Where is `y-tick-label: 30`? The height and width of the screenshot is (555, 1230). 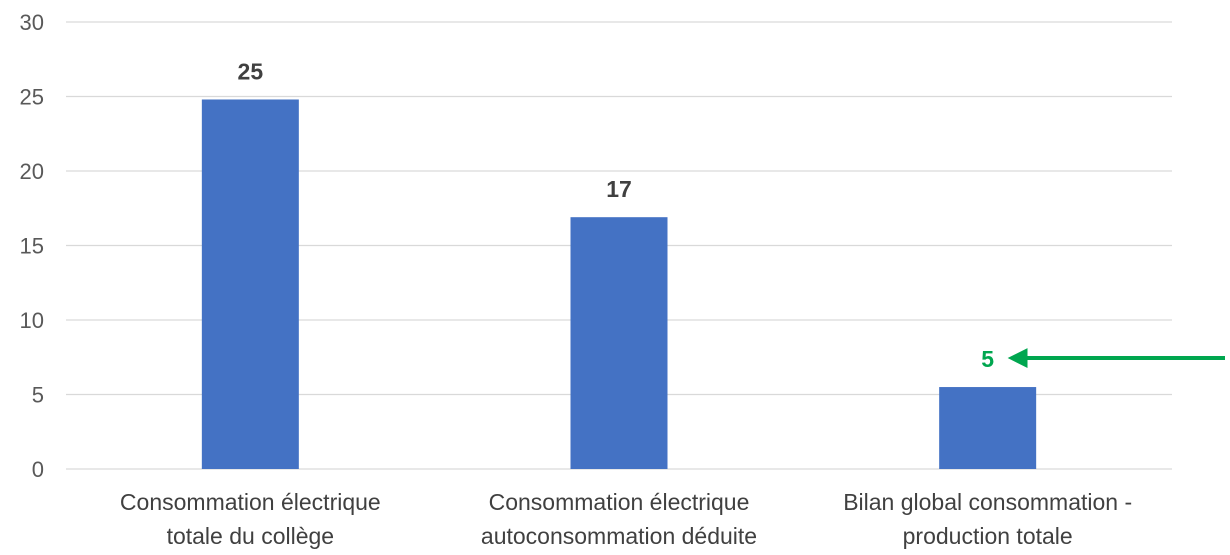 y-tick-label: 30 is located at coordinates (32, 22).